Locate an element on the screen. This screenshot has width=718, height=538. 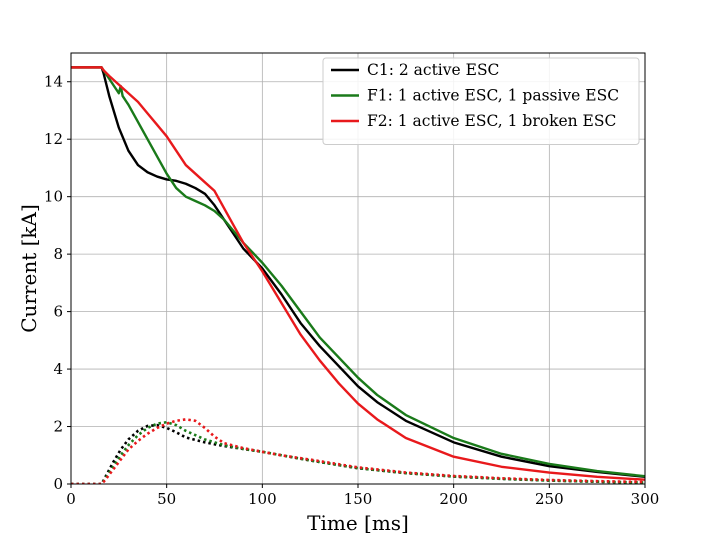
legend-entry: C1: 2 active ESC is located at coordinates (433, 70).